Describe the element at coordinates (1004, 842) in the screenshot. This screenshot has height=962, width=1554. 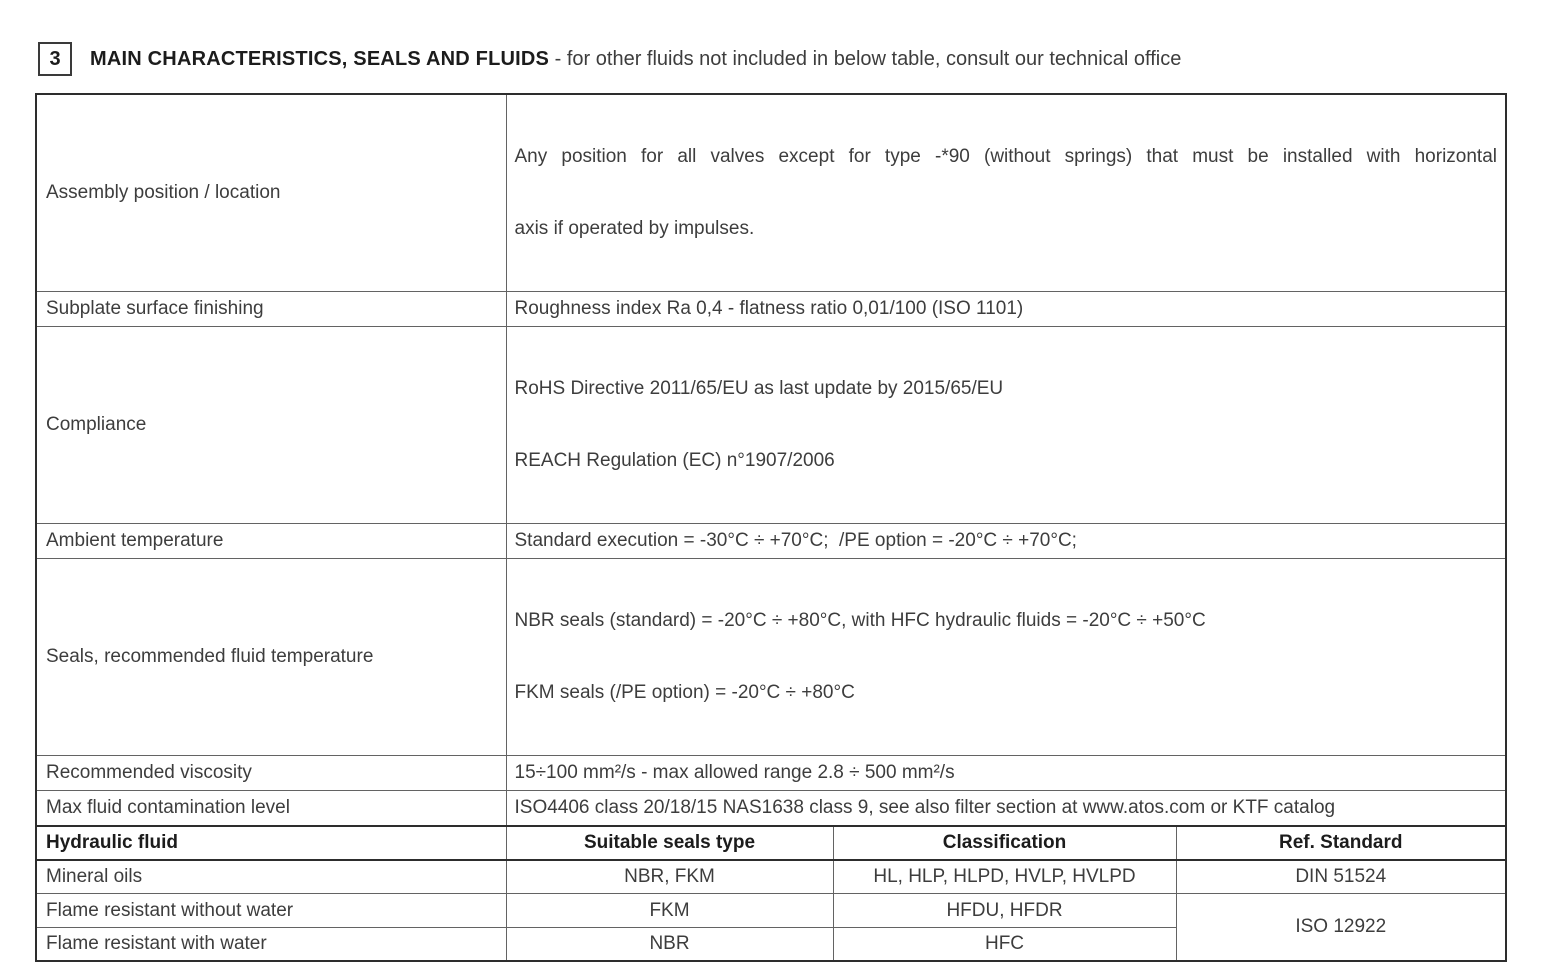
I see `column-header-classification: Classification` at that location.